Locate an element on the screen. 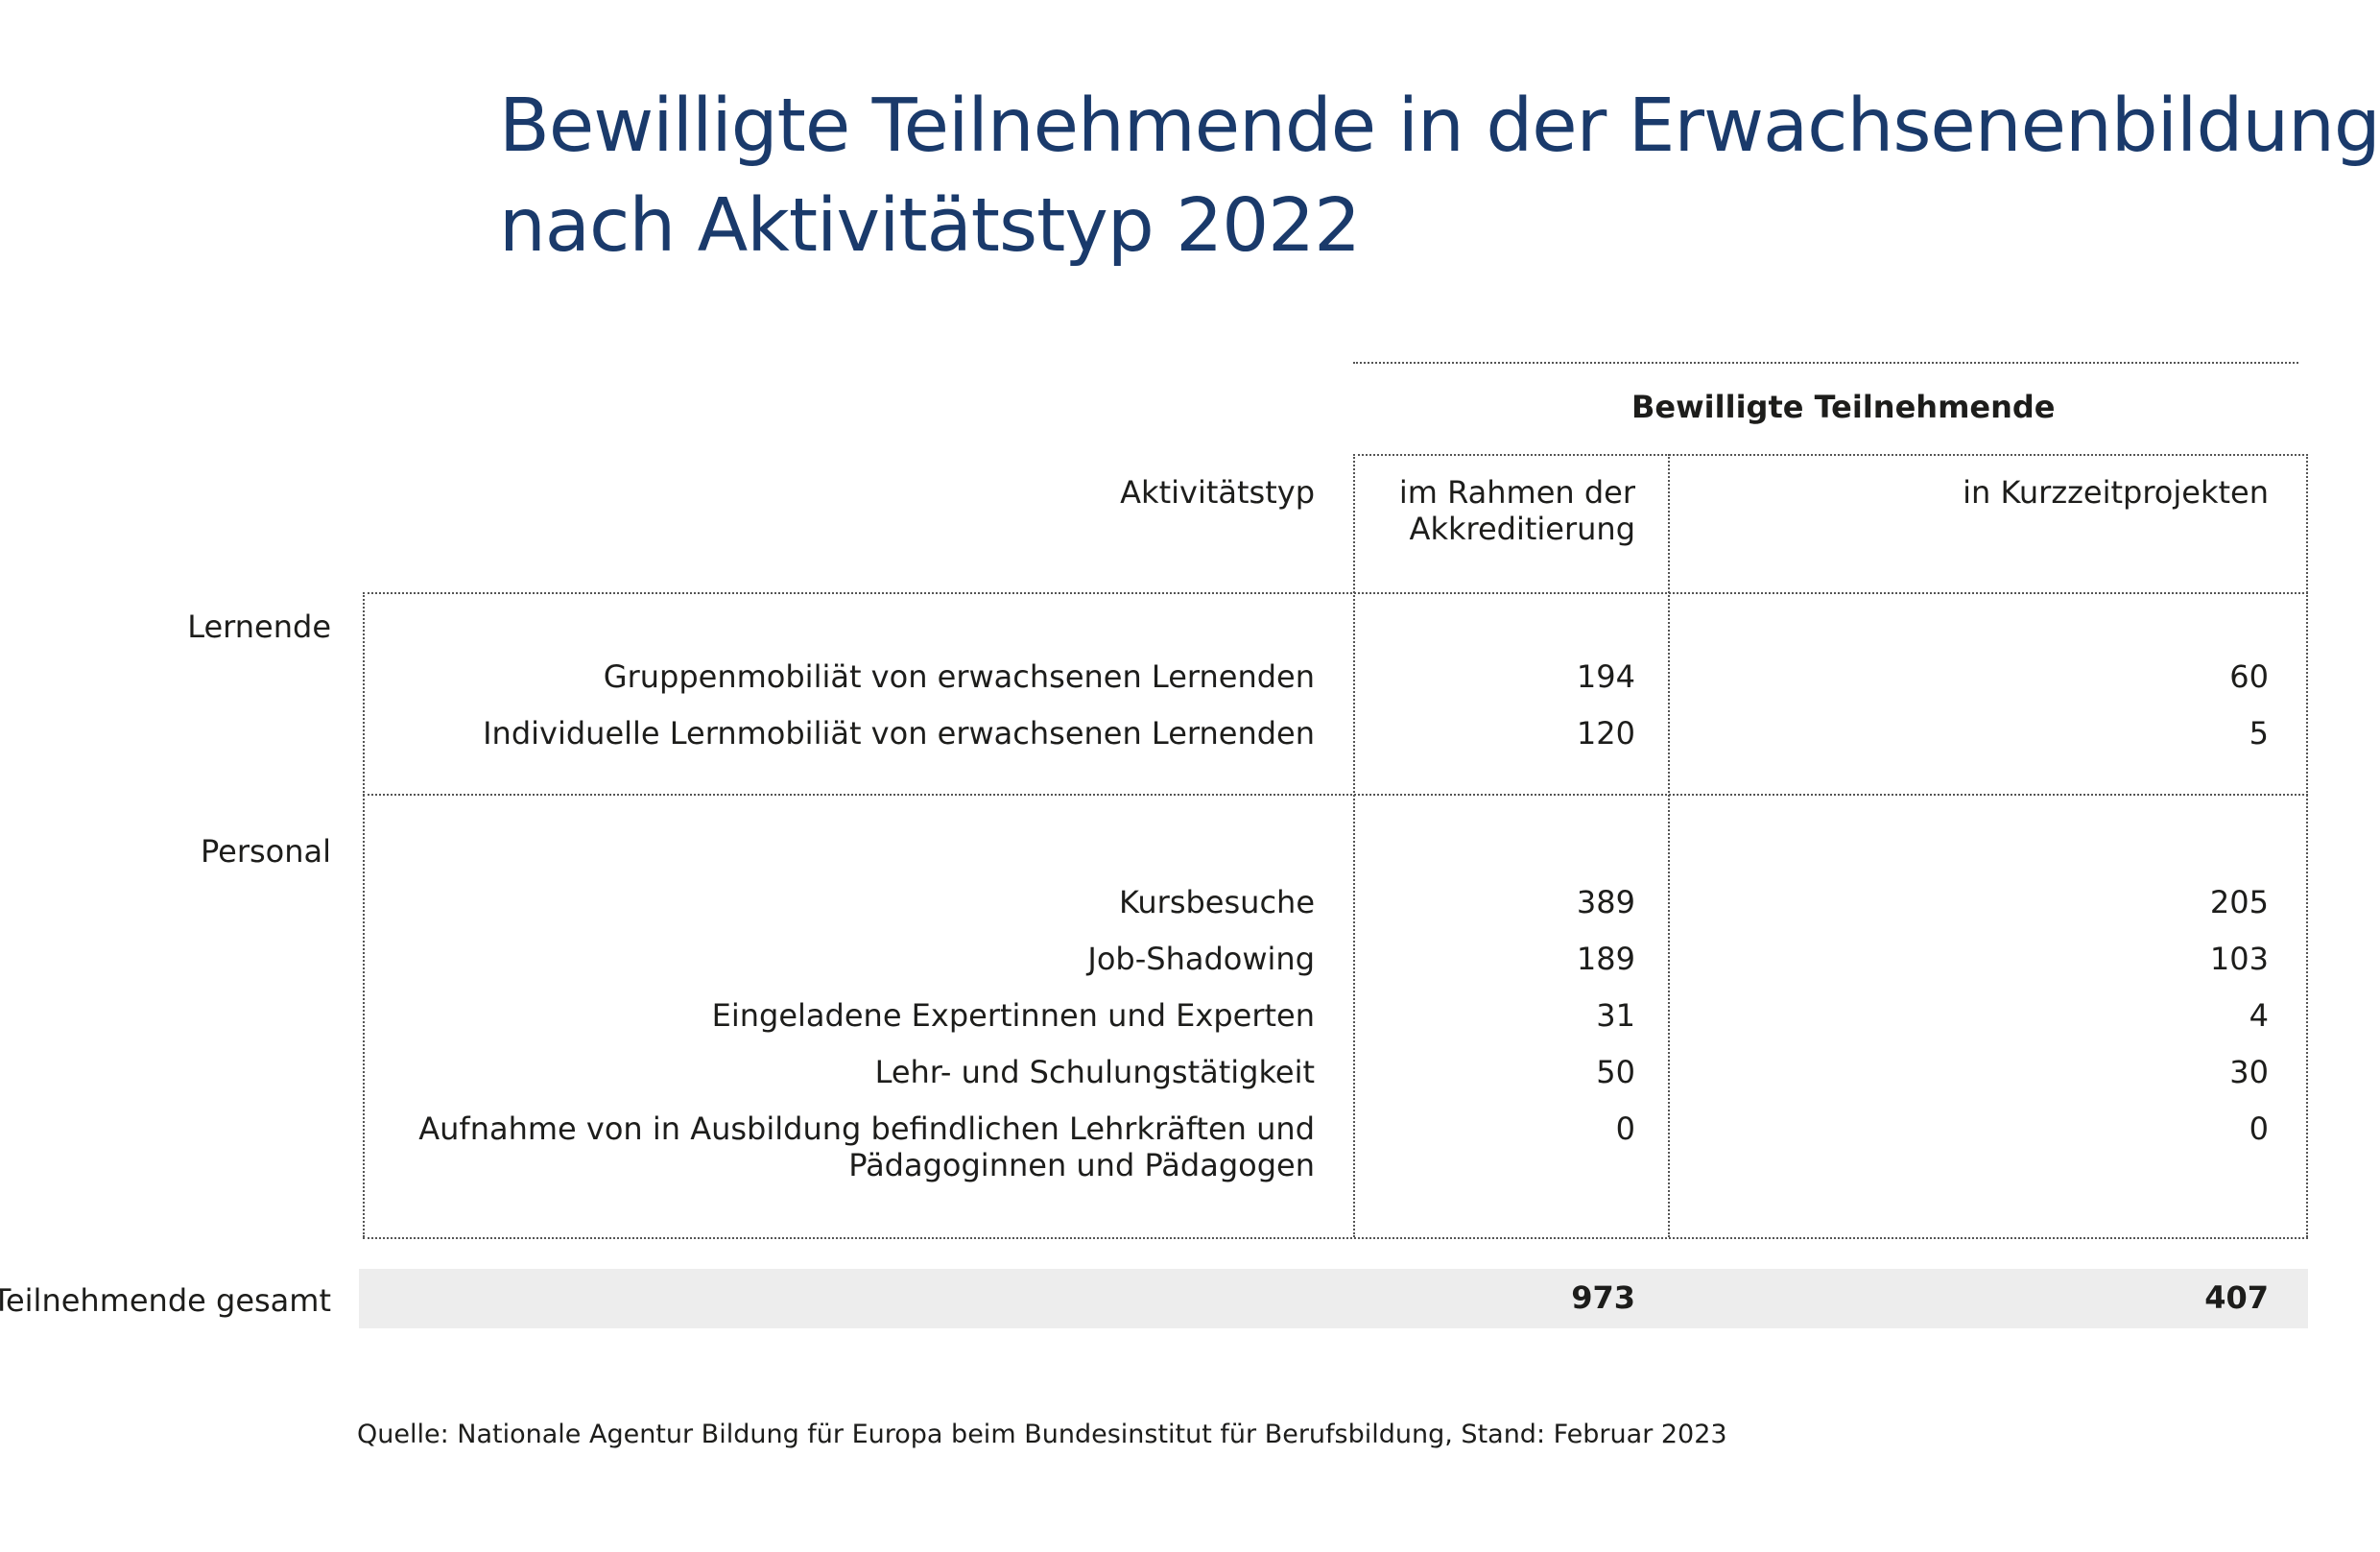 The image size is (2380, 1552). col2-left-line is located at coordinates (1669, 845).